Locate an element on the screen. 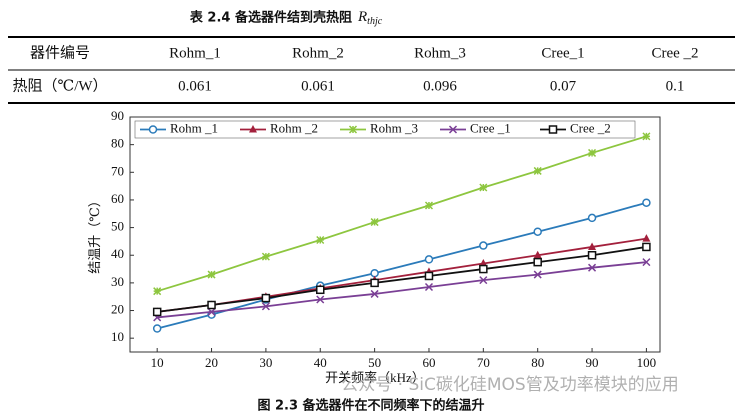 The width and height of the screenshot is (743, 417). caption-symbol: Rthjc is located at coordinates (370, 18).